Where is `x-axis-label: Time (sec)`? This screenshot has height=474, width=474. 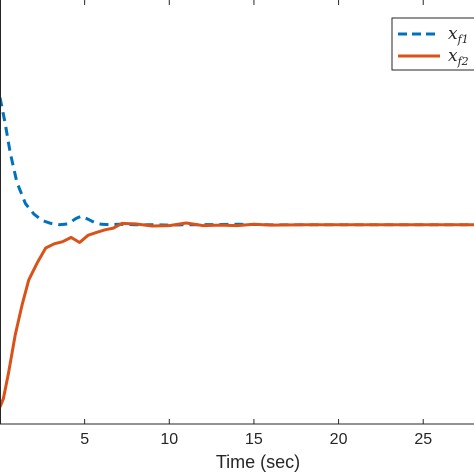
x-axis-label: Time (sec) is located at coordinates (258, 462).